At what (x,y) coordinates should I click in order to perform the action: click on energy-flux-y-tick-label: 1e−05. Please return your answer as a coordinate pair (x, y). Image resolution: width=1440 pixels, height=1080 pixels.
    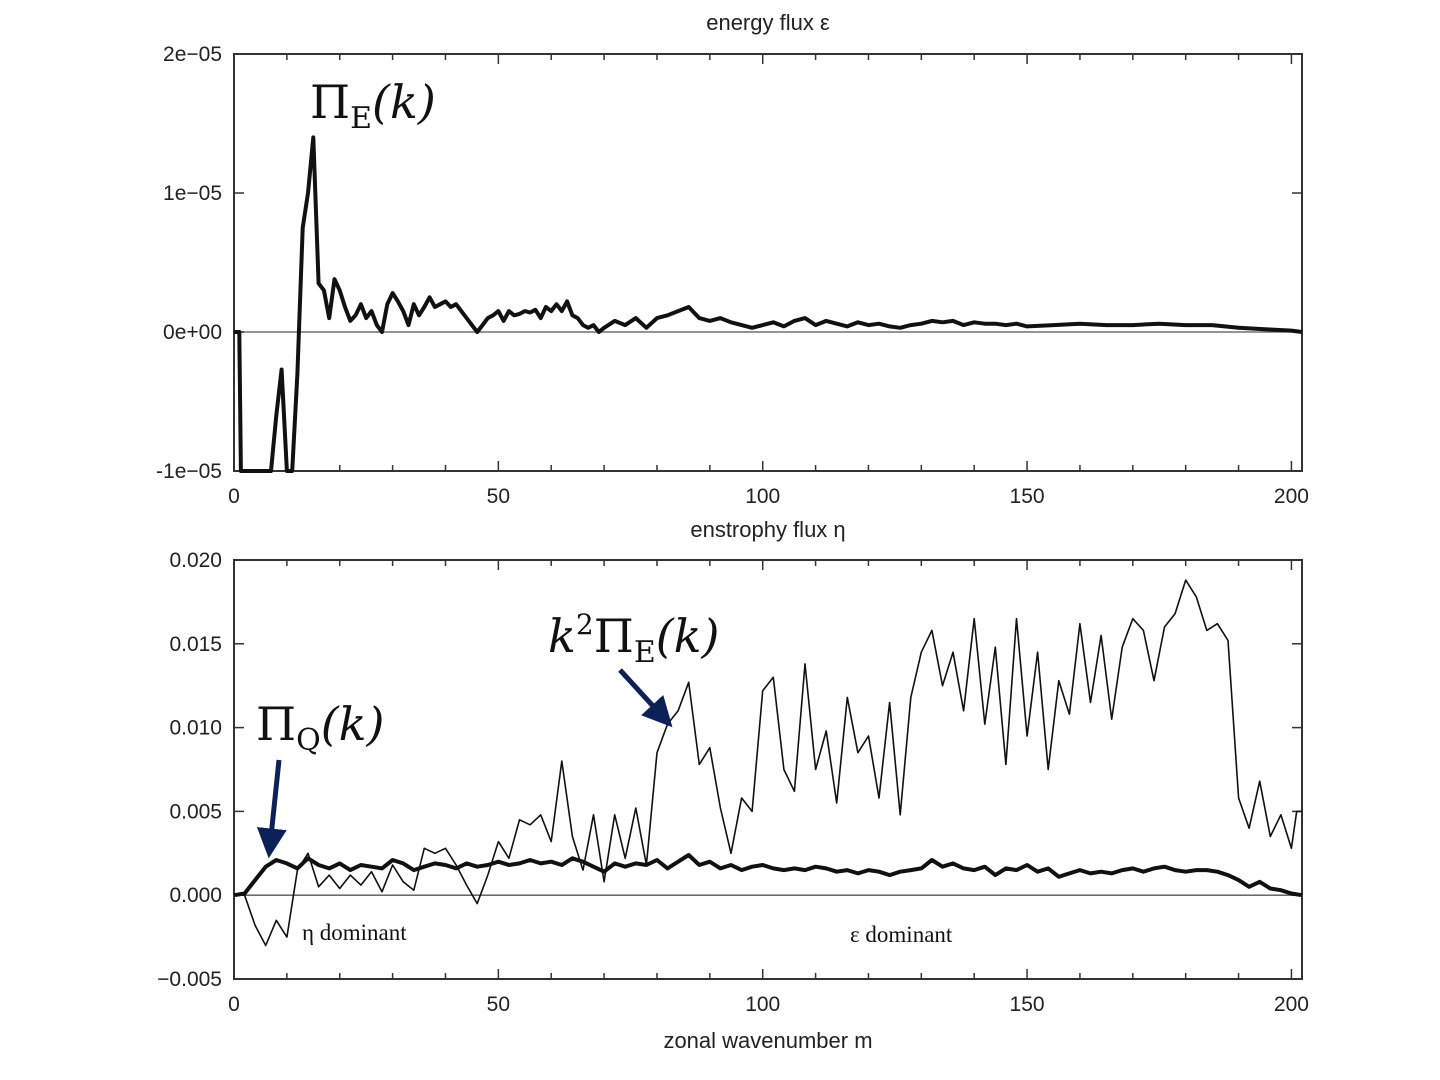
    Looking at the image, I should click on (192, 193).